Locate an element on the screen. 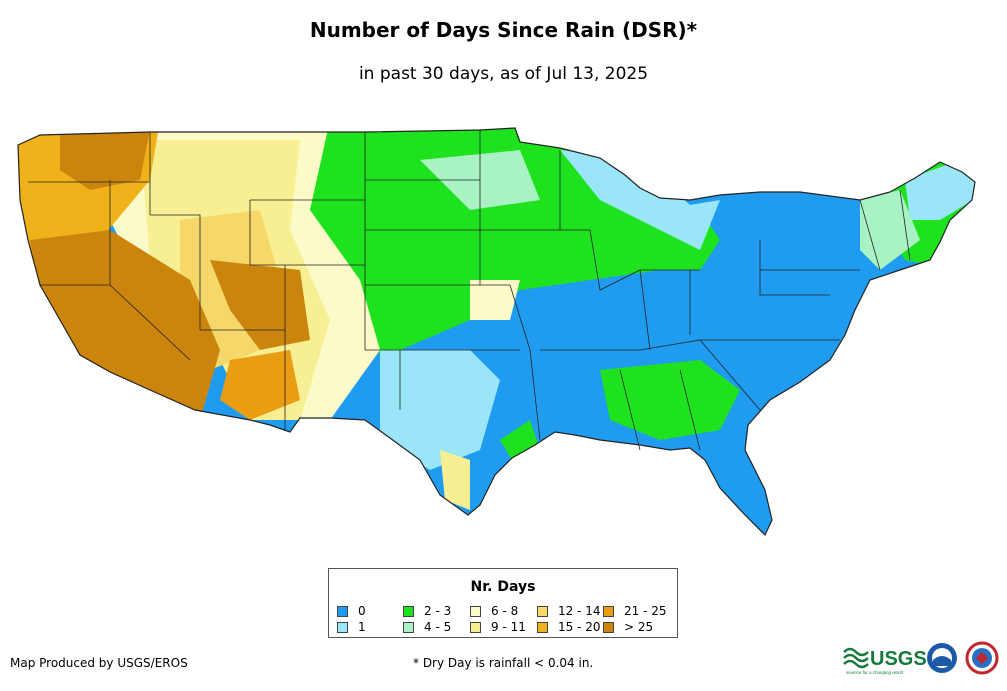  legend-label: 15 - 20 is located at coordinates (579, 627).